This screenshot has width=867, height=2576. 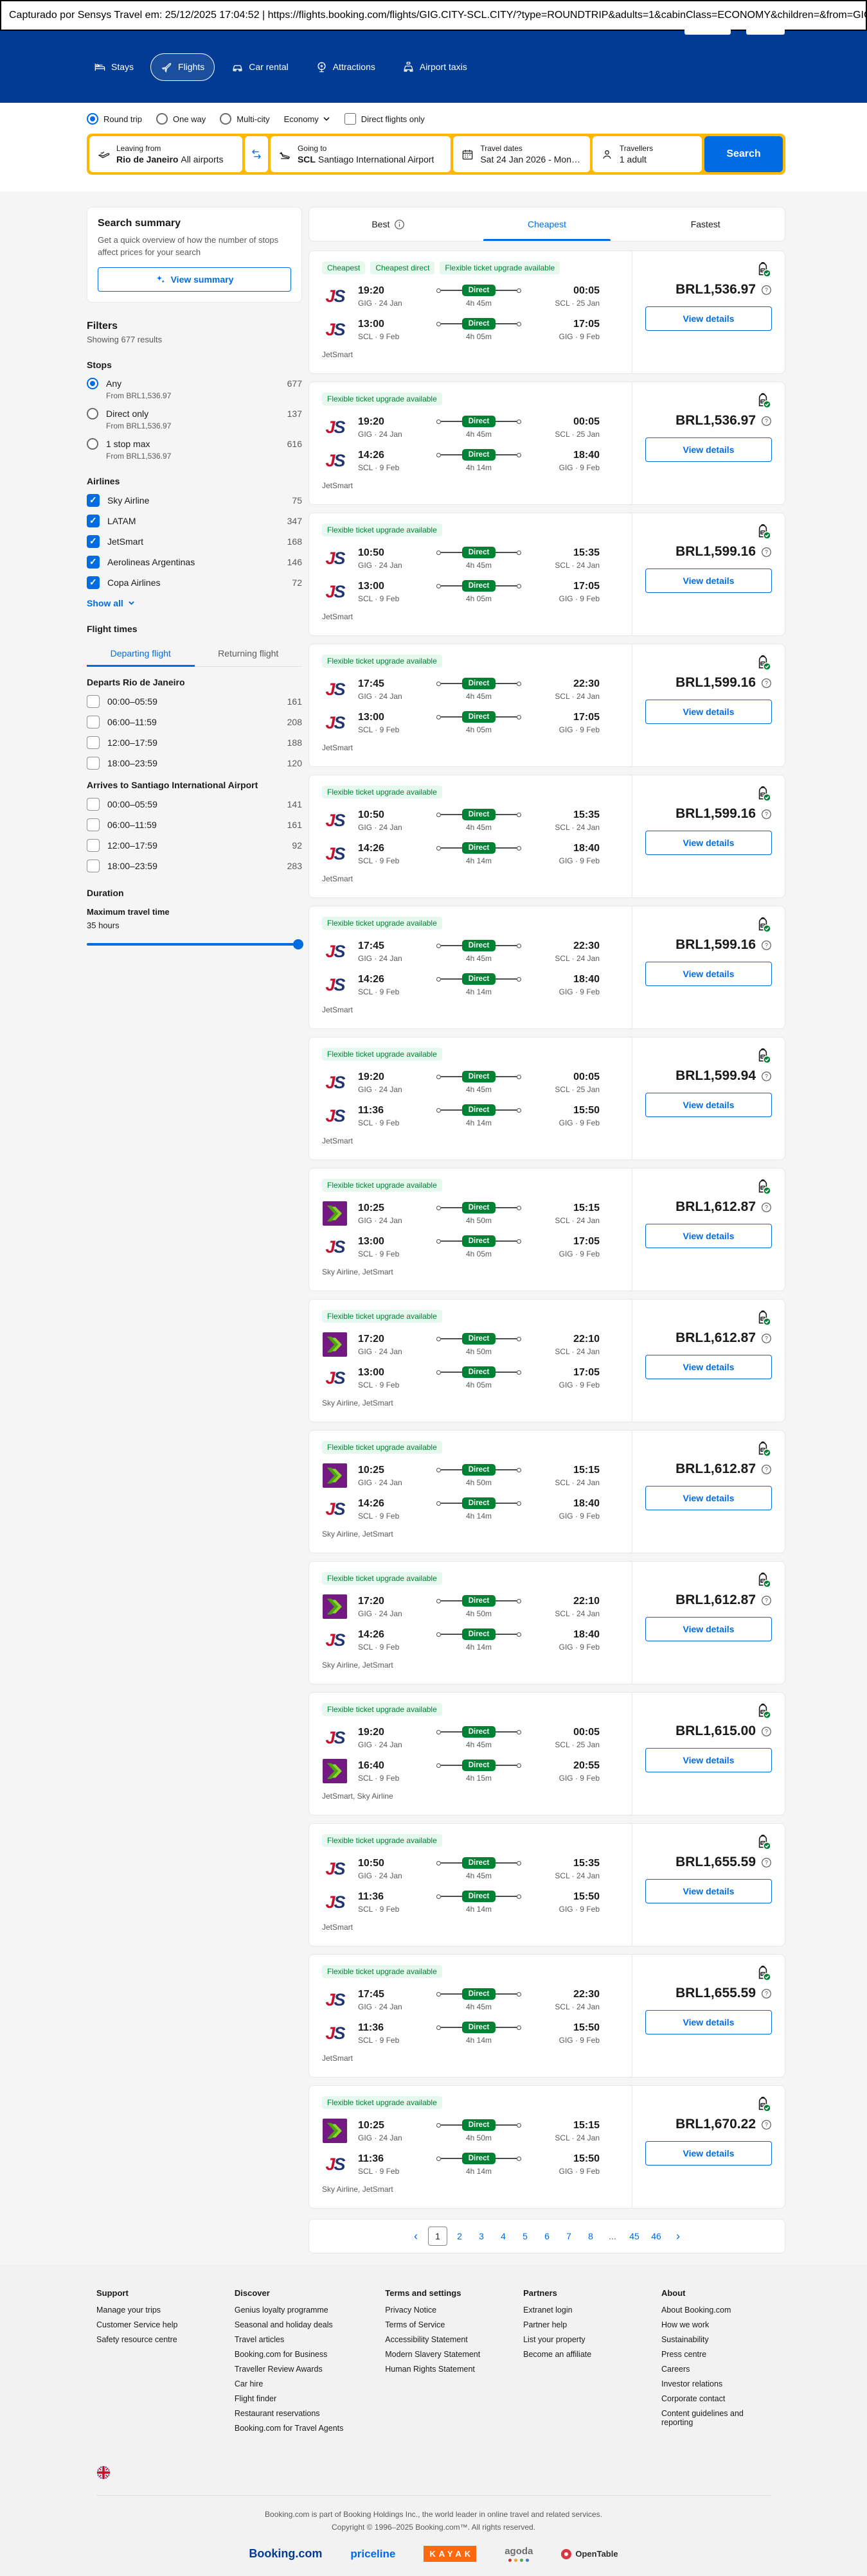 What do you see at coordinates (554, 2339) in the screenshot?
I see `footer-link: List your property` at bounding box center [554, 2339].